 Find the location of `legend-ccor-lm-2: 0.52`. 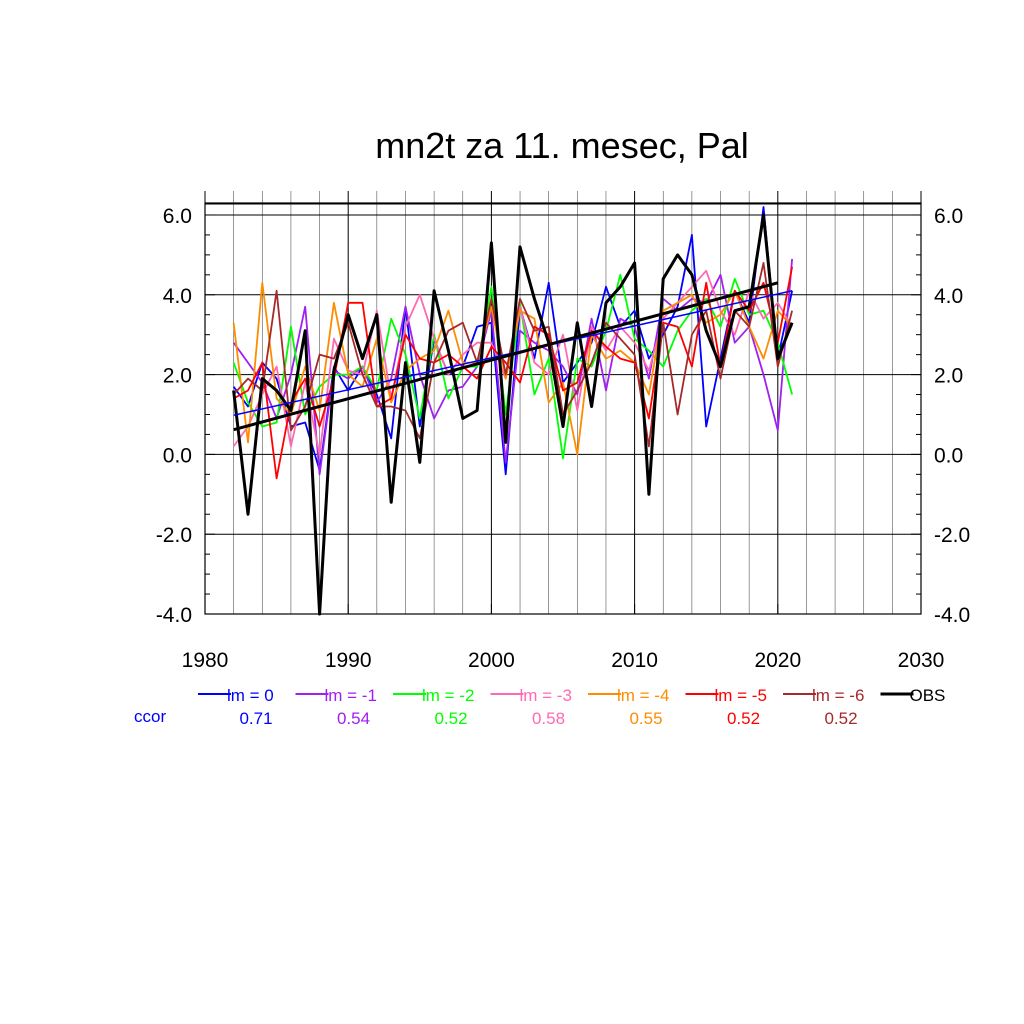

legend-ccor-lm-2: 0.52 is located at coordinates (450, 718).